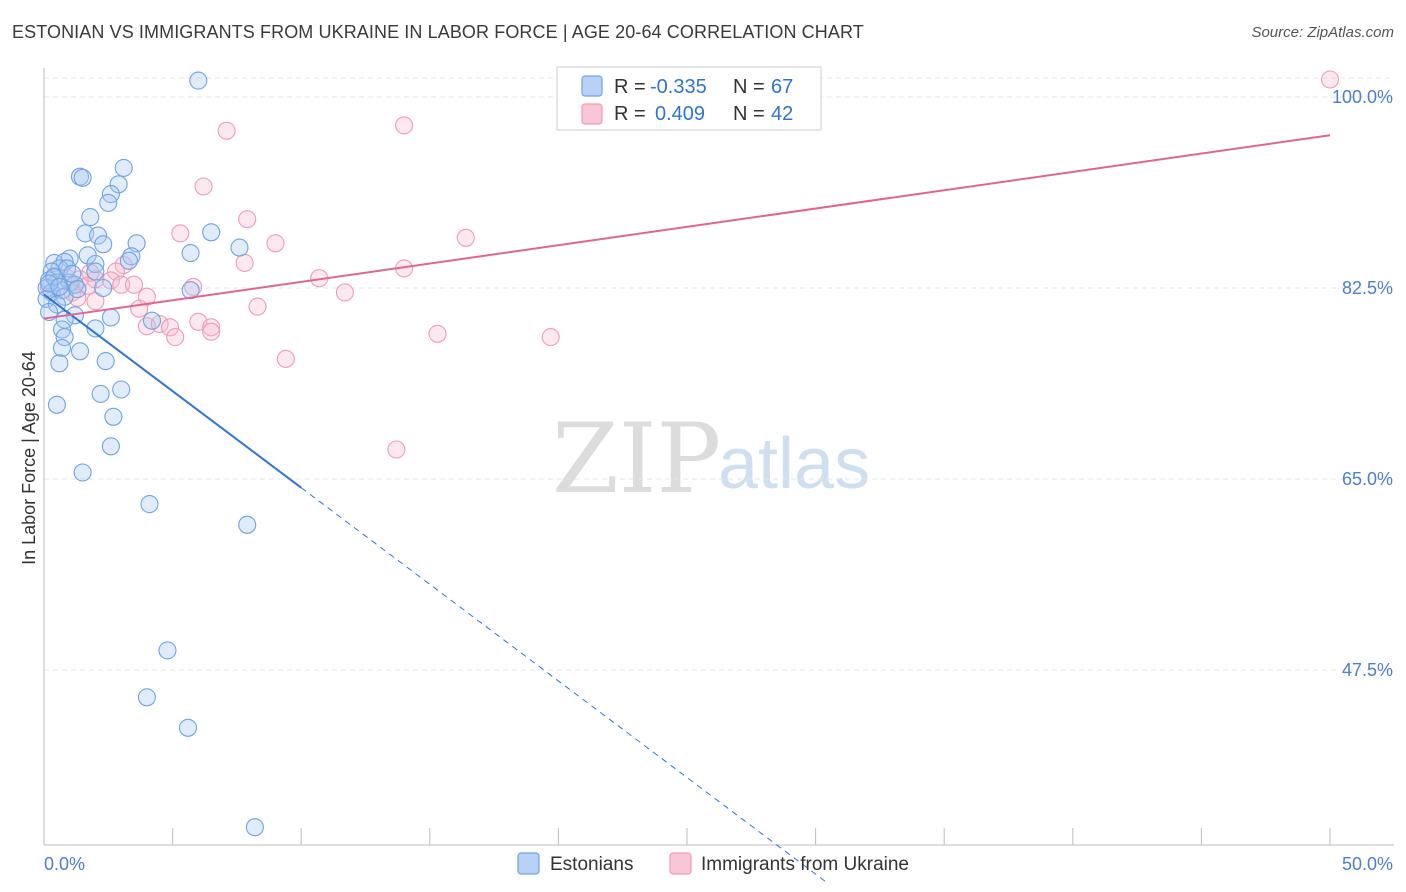 This screenshot has width=1406, height=892. What do you see at coordinates (794, 464) in the screenshot?
I see `watermark-atlas: atlas` at bounding box center [794, 464].